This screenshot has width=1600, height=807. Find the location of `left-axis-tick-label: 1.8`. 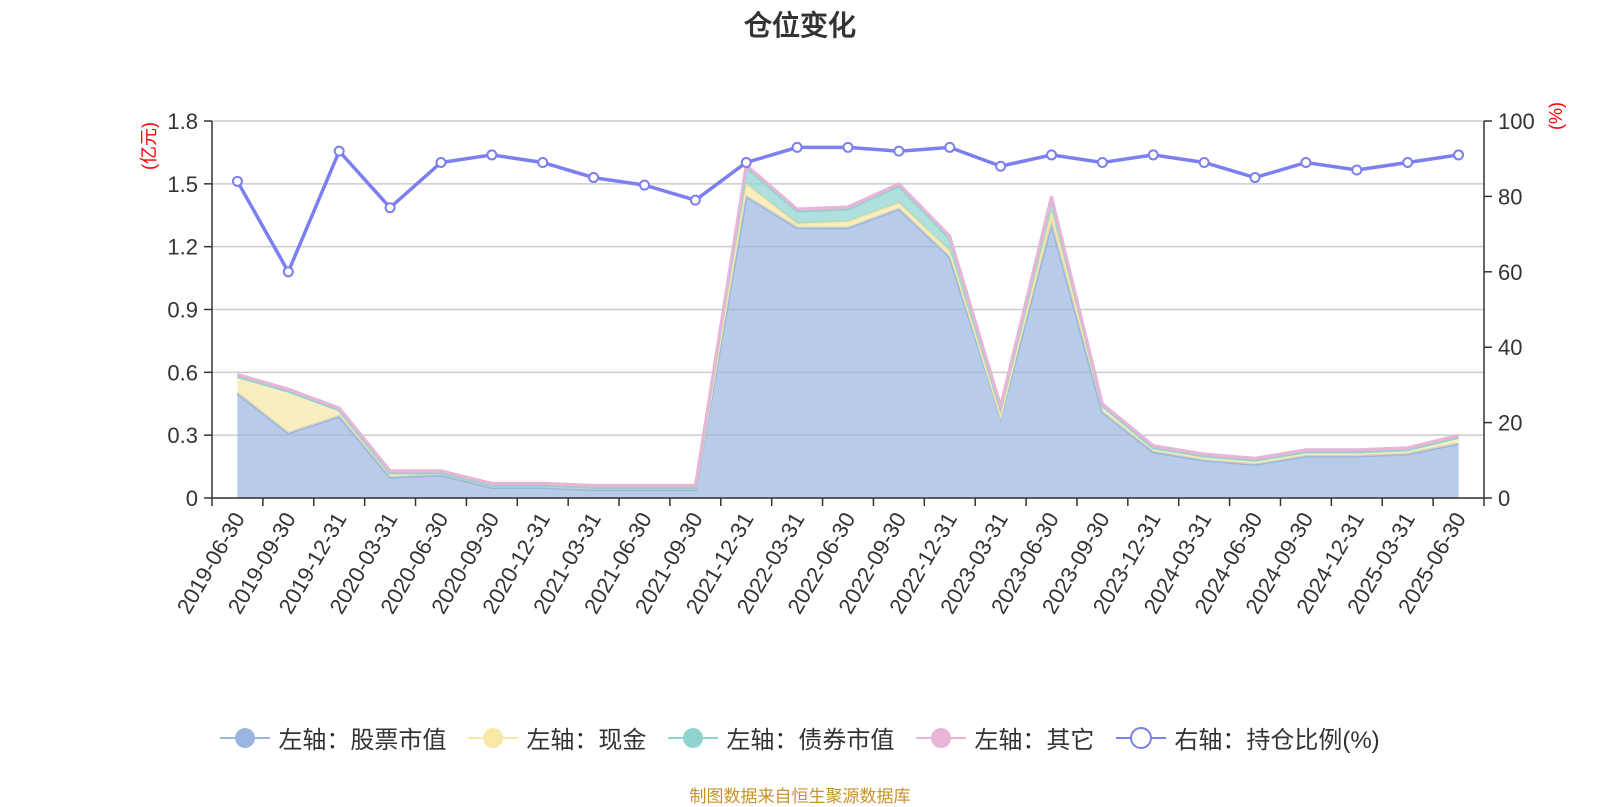

left-axis-tick-label: 1.8 is located at coordinates (182, 121).